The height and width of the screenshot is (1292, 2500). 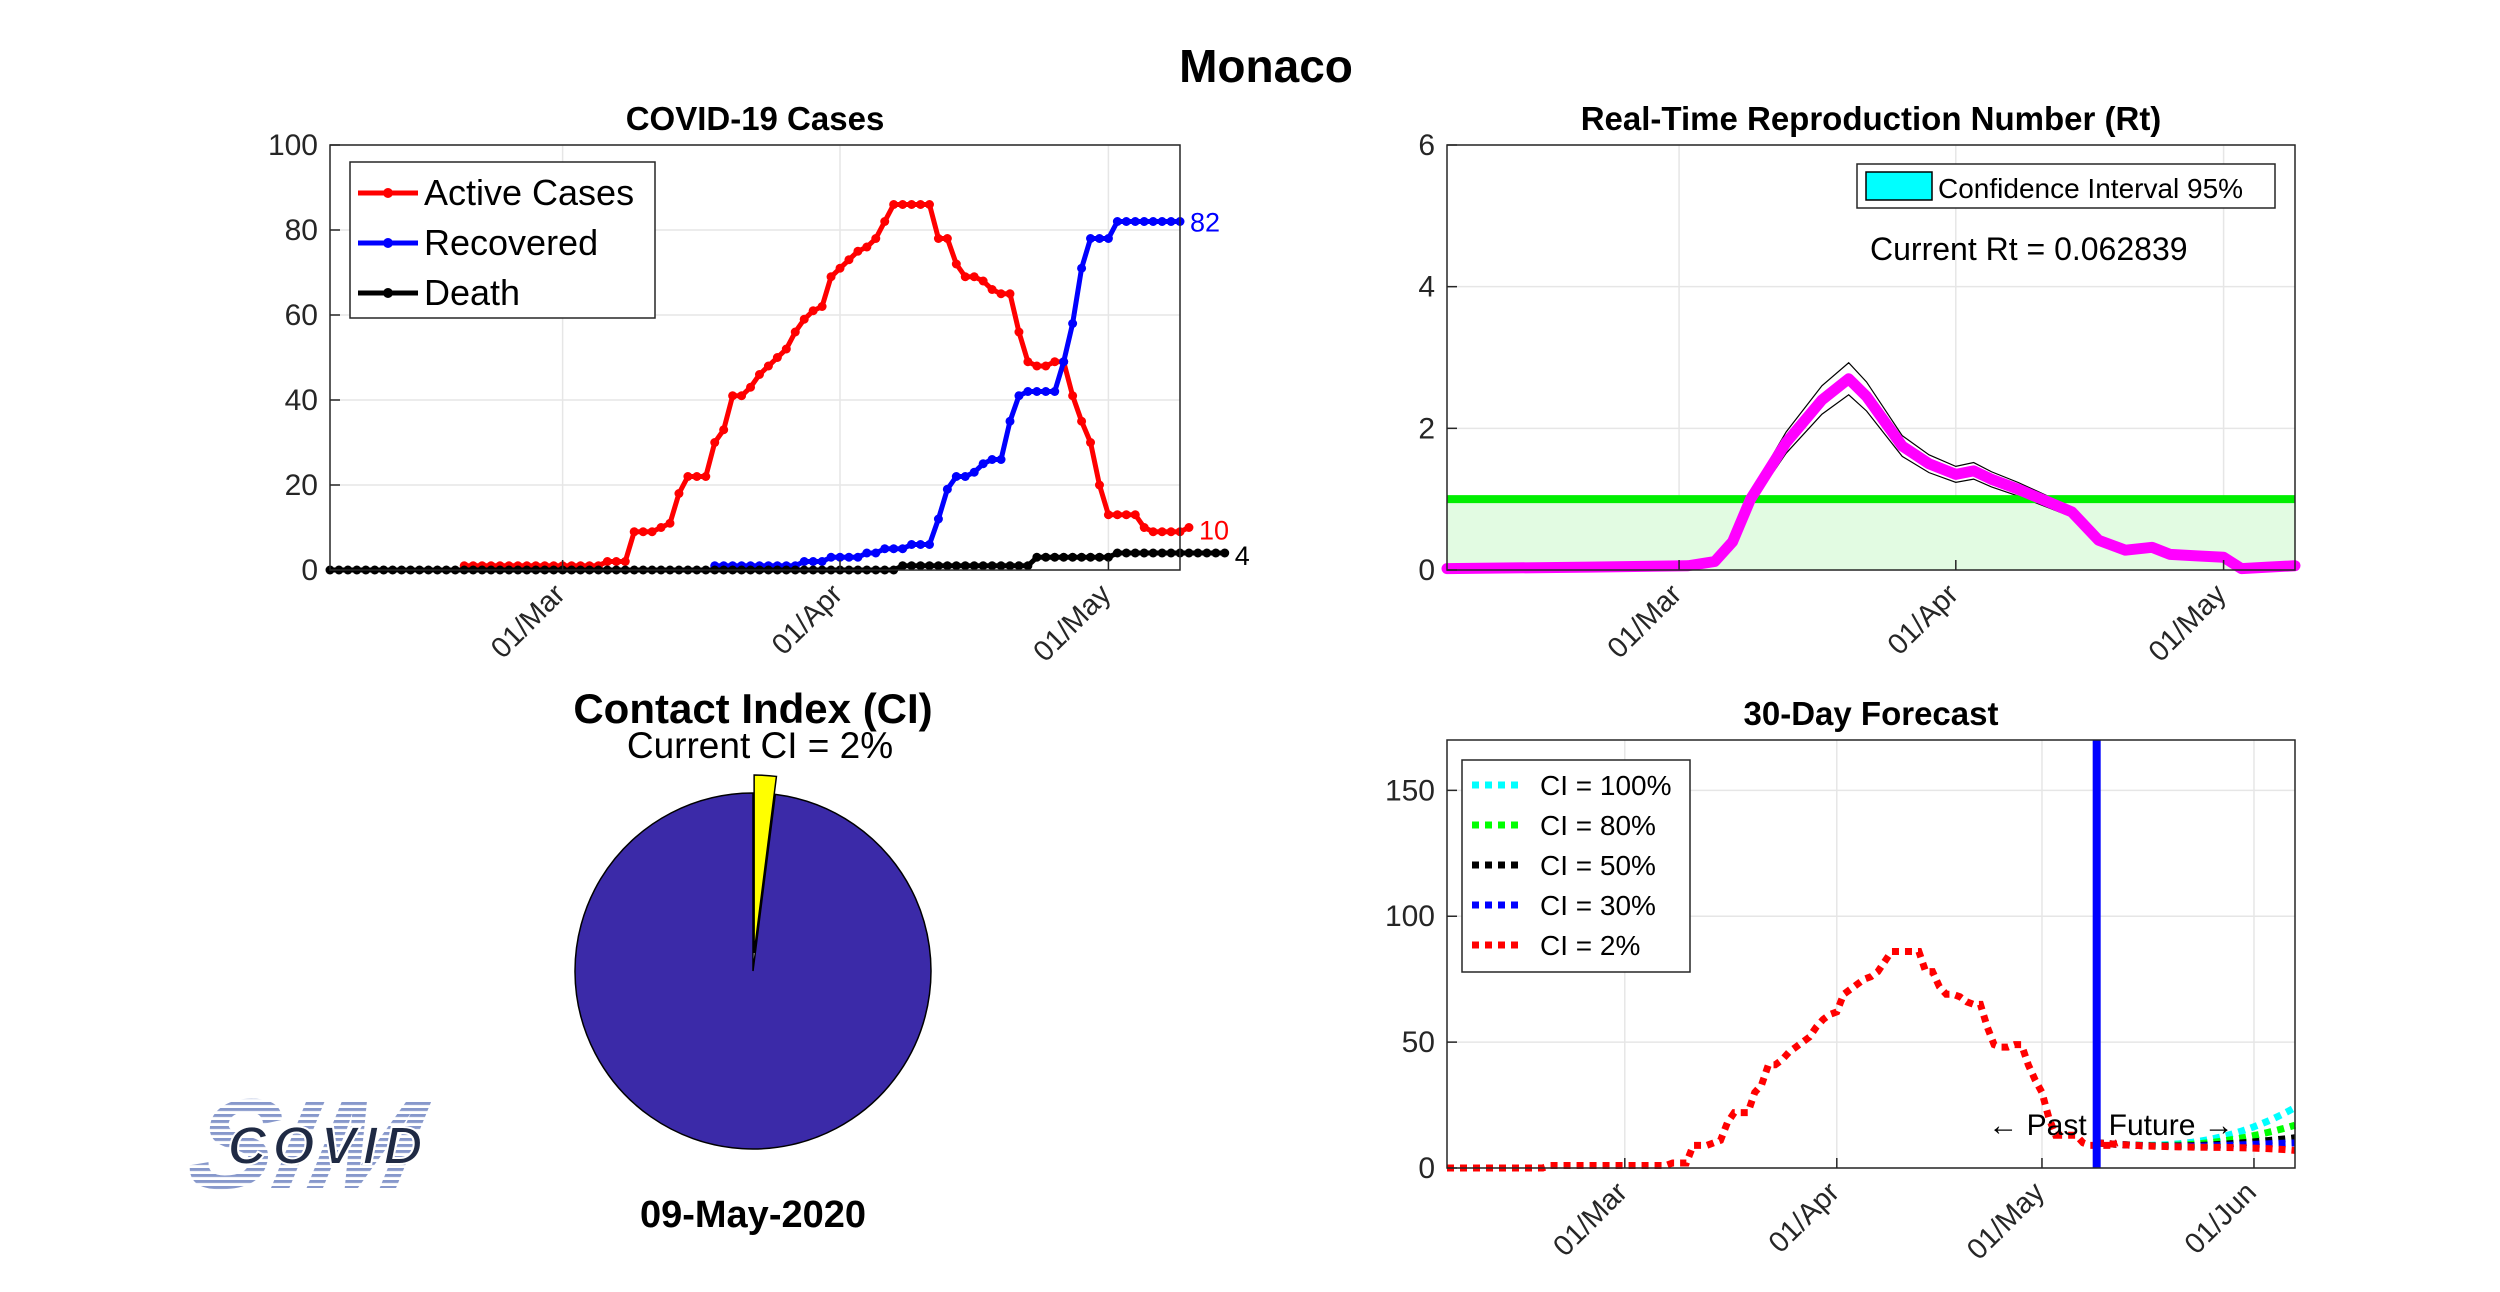 What do you see at coordinates (1871, 357) in the screenshot?
I see `axes-box` at bounding box center [1871, 357].